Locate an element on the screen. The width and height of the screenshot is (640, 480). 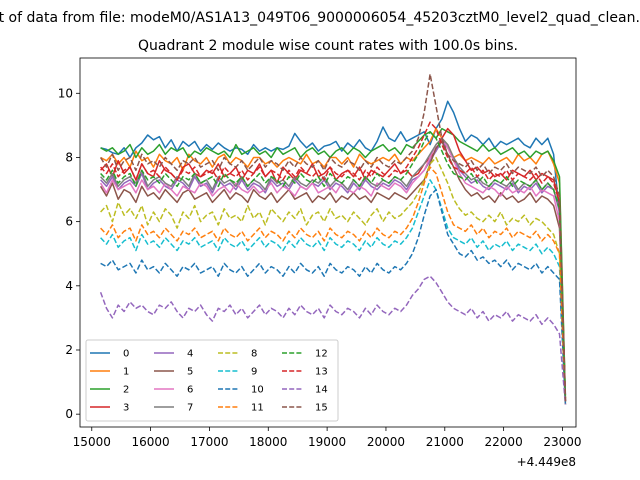
legend-label-5: 5 is located at coordinates (190, 372).